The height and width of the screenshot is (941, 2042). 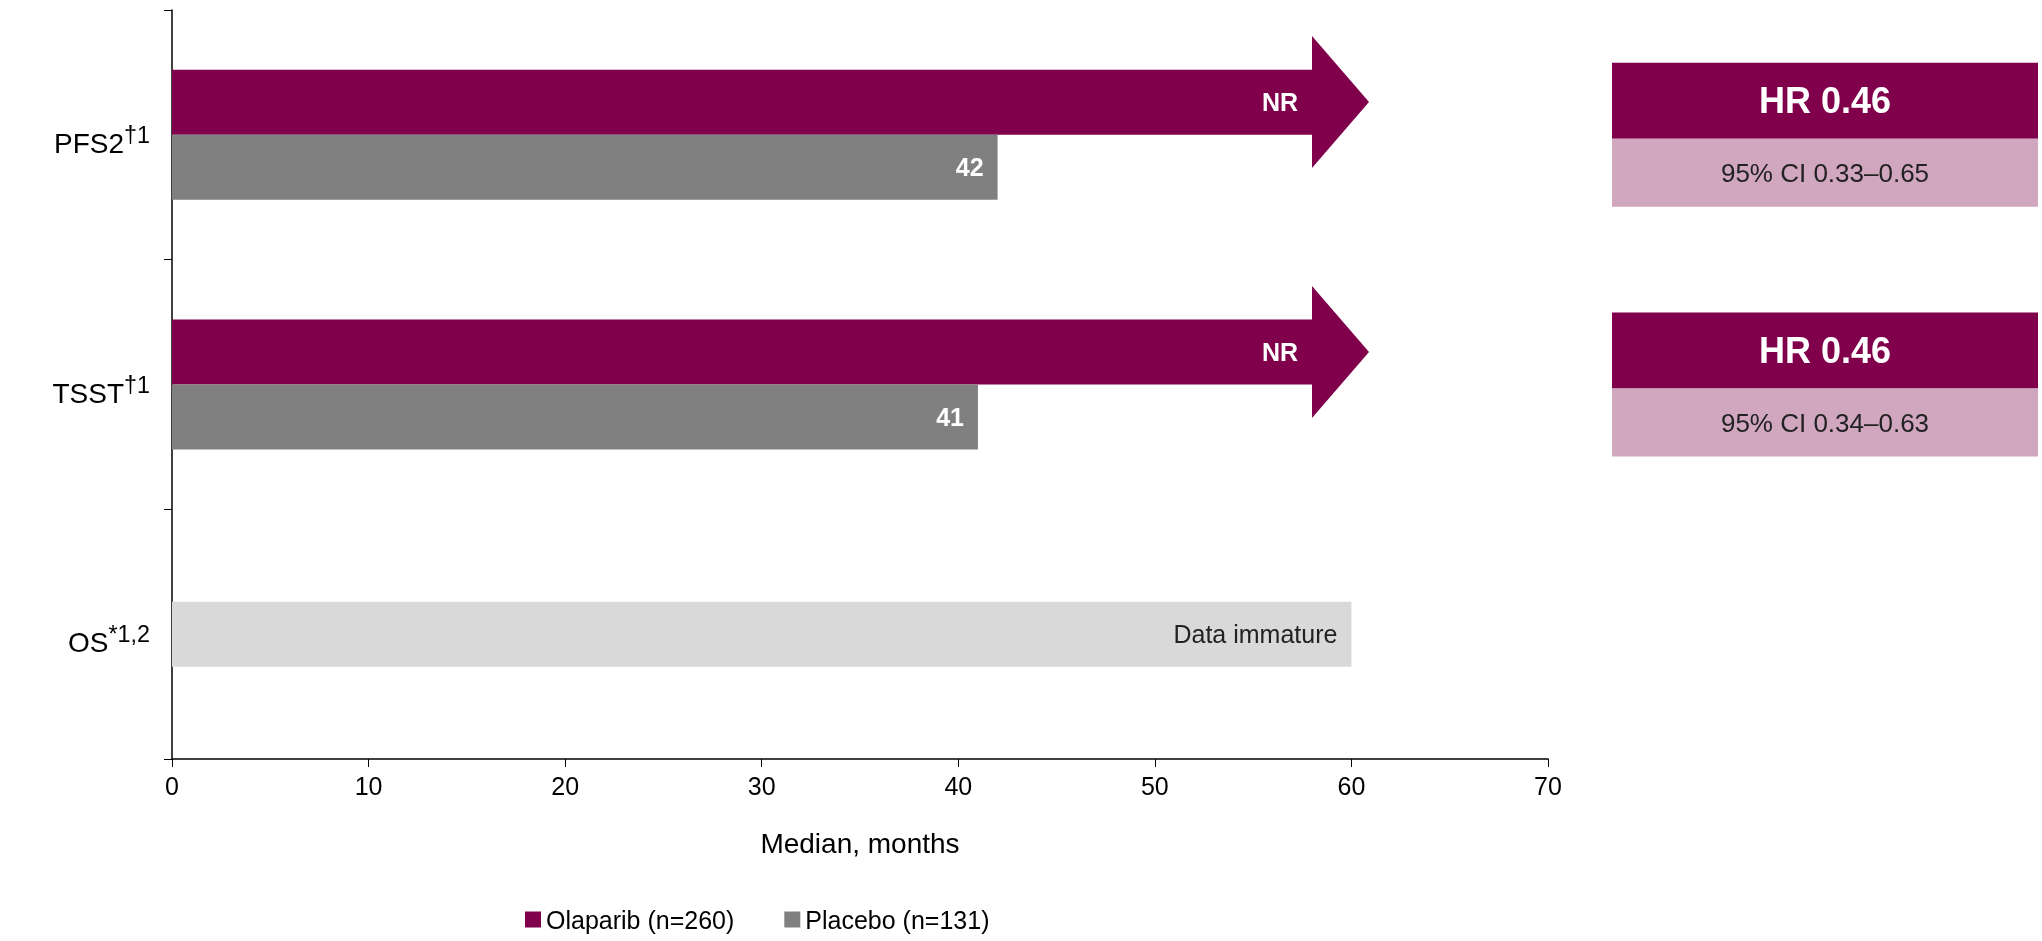 I want to click on x-tick-label: 60, so click(x=1351, y=785).